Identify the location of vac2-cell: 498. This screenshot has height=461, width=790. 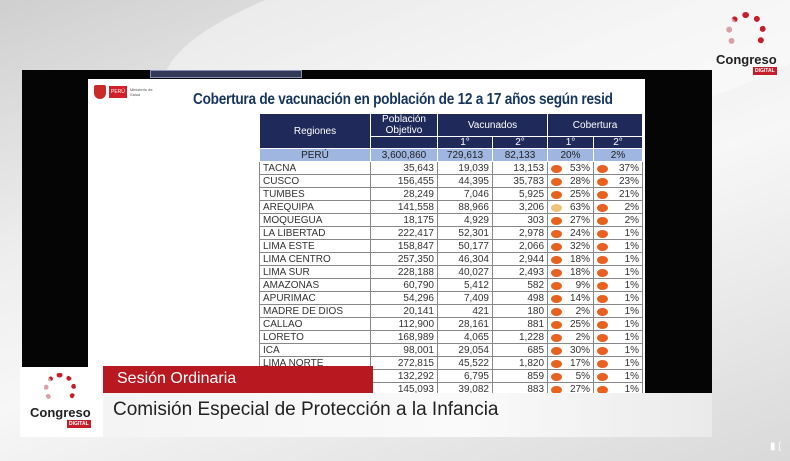
(520, 298).